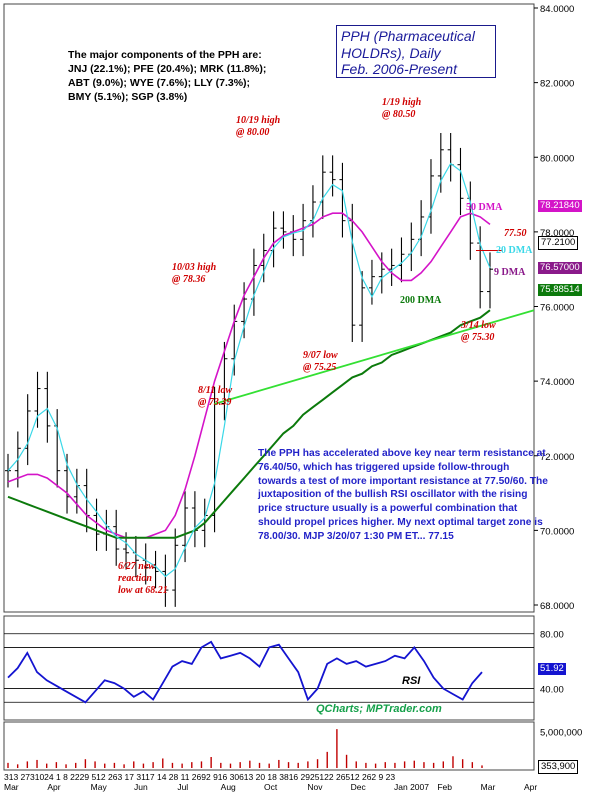 The image size is (595, 792). Describe the element at coordinates (399, 114) in the screenshot. I see `ann-line: @ 80.50` at that location.